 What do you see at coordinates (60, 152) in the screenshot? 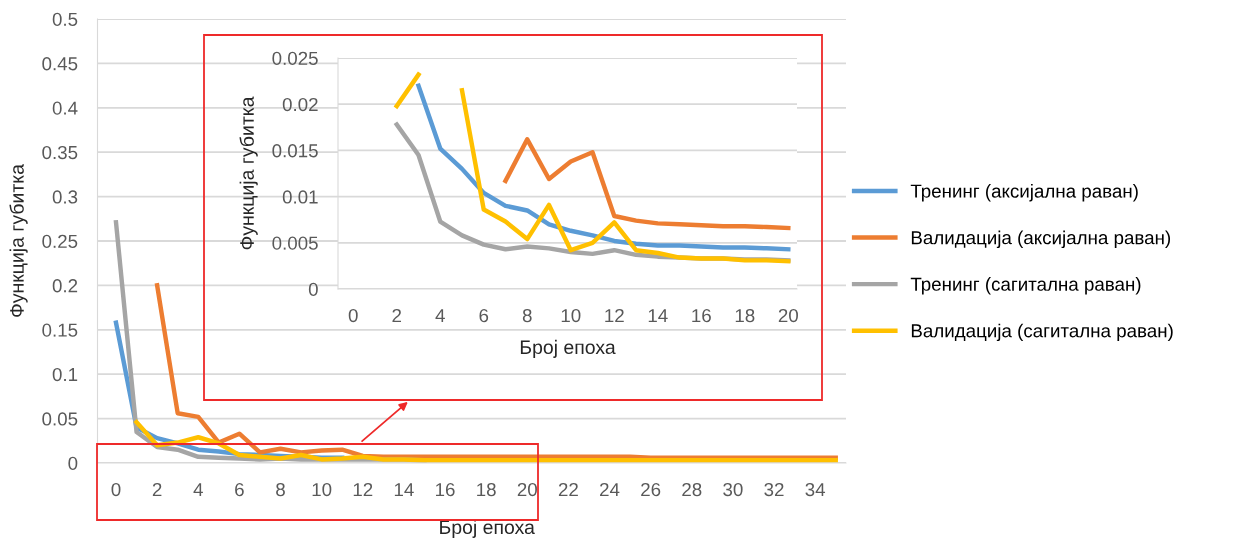
I see `y-tick-label: 0.35` at bounding box center [60, 152].